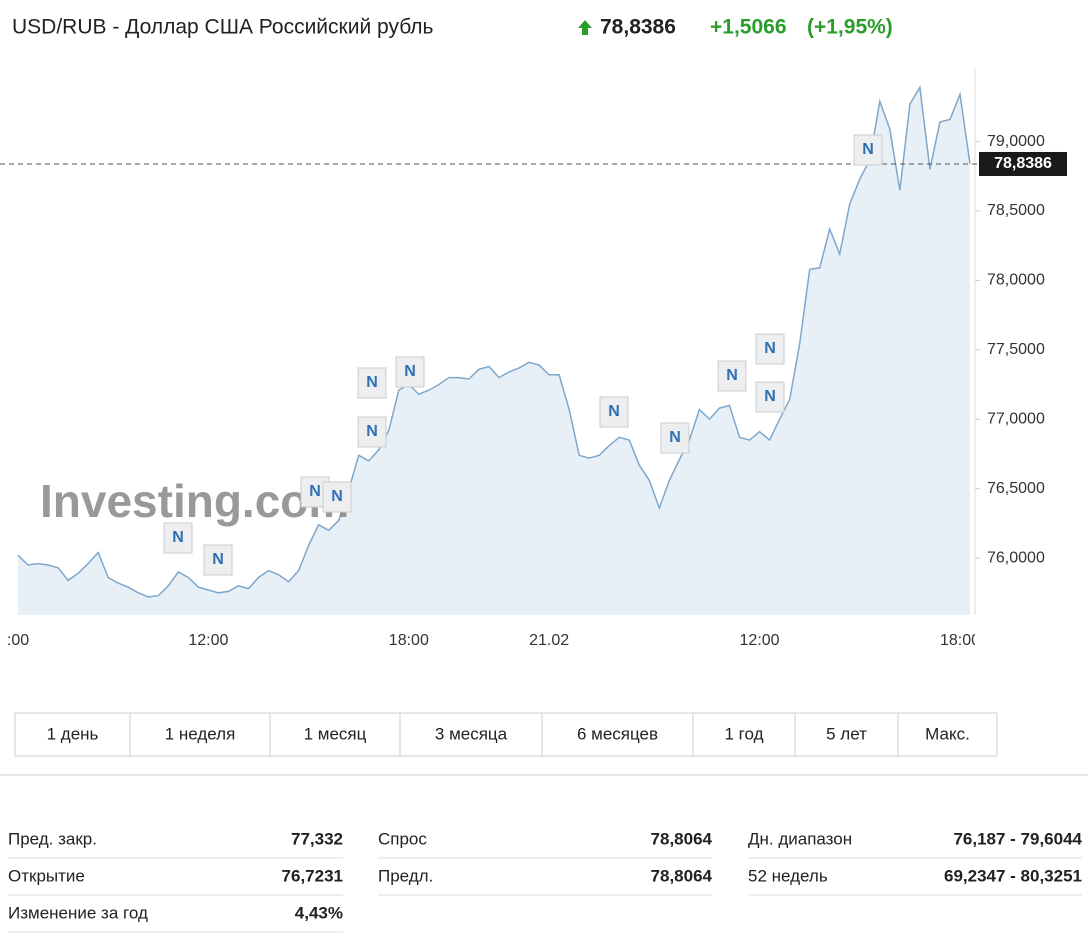  What do you see at coordinates (317, 838) in the screenshot?
I see `stat-value: 77,332` at bounding box center [317, 838].